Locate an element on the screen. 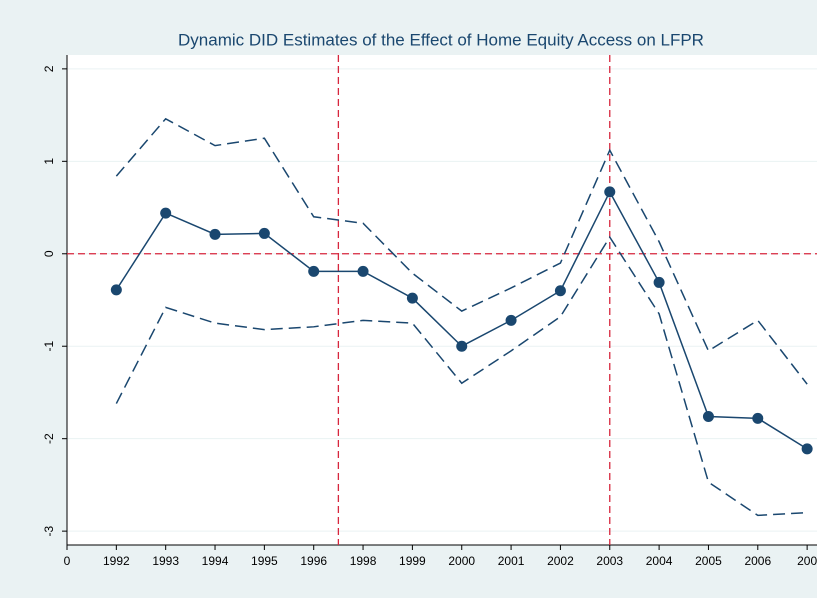 The height and width of the screenshot is (598, 817). y-tick-label: -3 is located at coordinates (49, 530).